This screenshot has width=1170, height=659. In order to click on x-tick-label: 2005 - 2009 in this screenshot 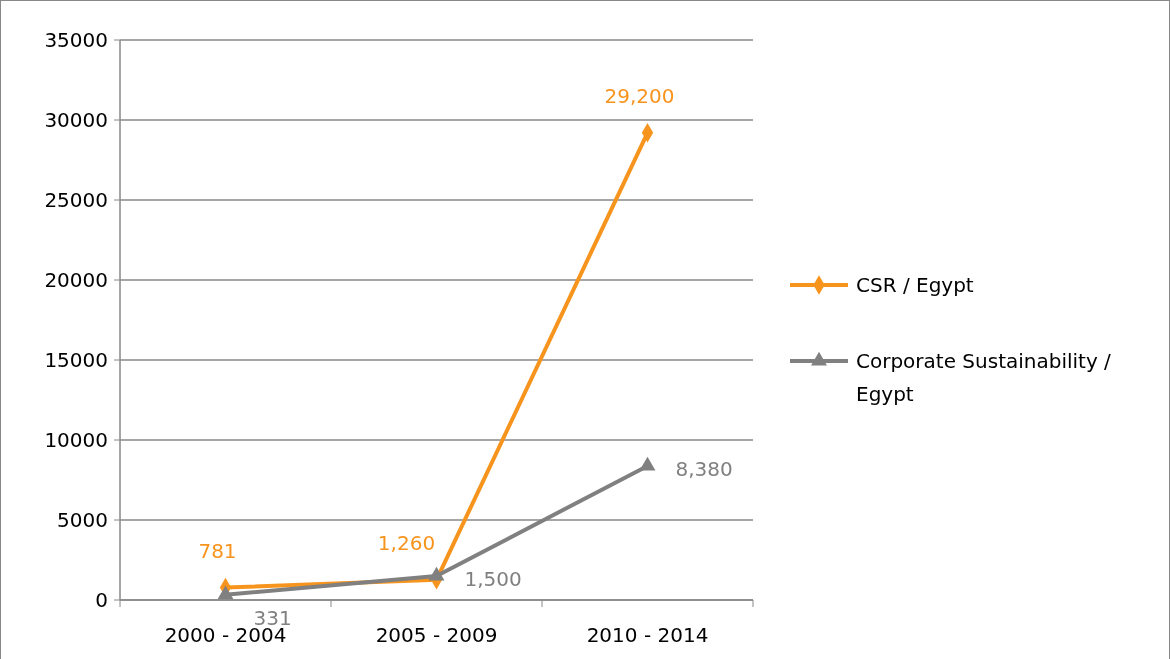, I will do `click(436, 635)`.